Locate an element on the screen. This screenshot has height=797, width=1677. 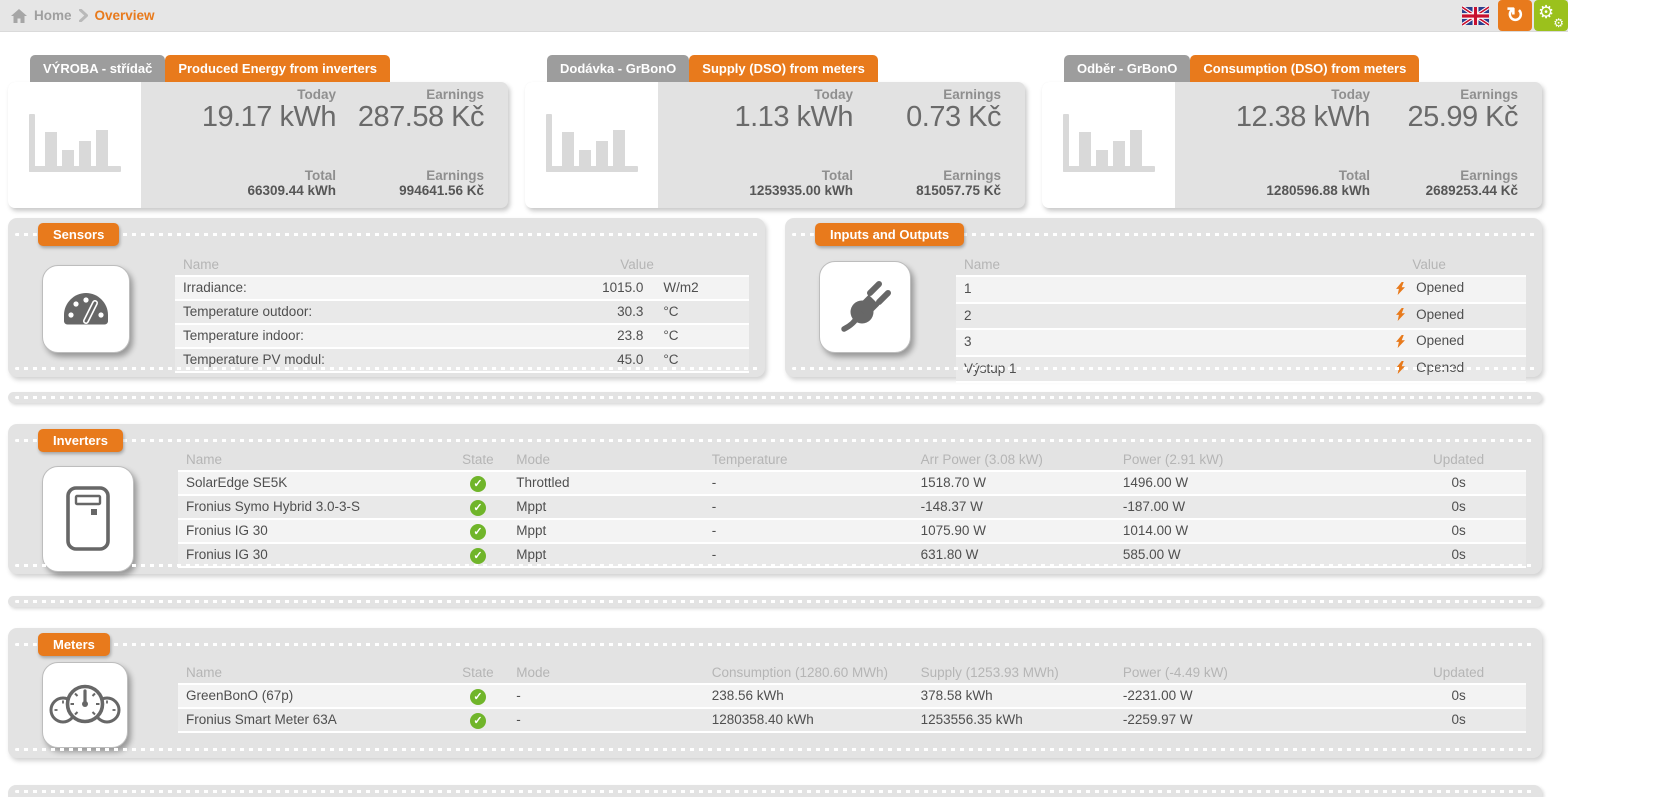
column-header-power: Power (2.91 kW) is located at coordinates (1253, 461).